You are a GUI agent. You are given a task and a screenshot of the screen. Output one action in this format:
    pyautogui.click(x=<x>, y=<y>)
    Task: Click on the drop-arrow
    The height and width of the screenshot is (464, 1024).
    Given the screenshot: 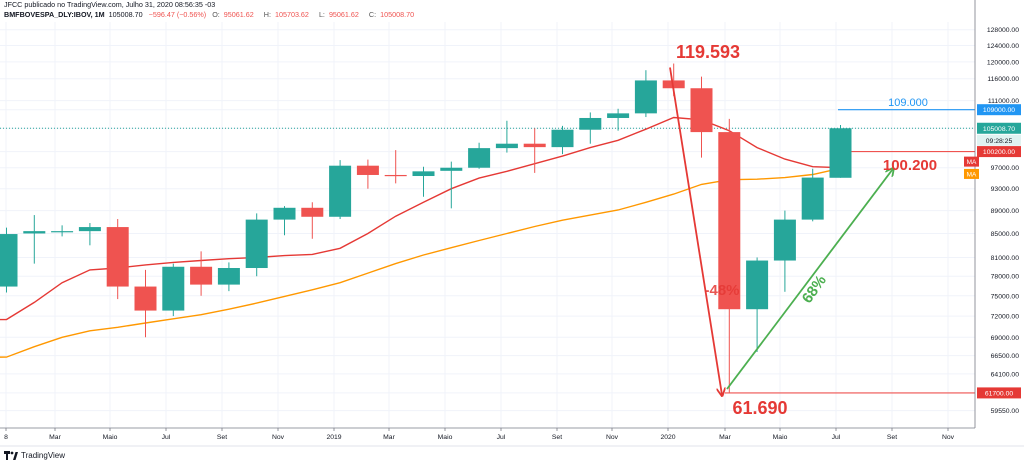 What is the action you would take?
    pyautogui.click(x=695, y=231)
    